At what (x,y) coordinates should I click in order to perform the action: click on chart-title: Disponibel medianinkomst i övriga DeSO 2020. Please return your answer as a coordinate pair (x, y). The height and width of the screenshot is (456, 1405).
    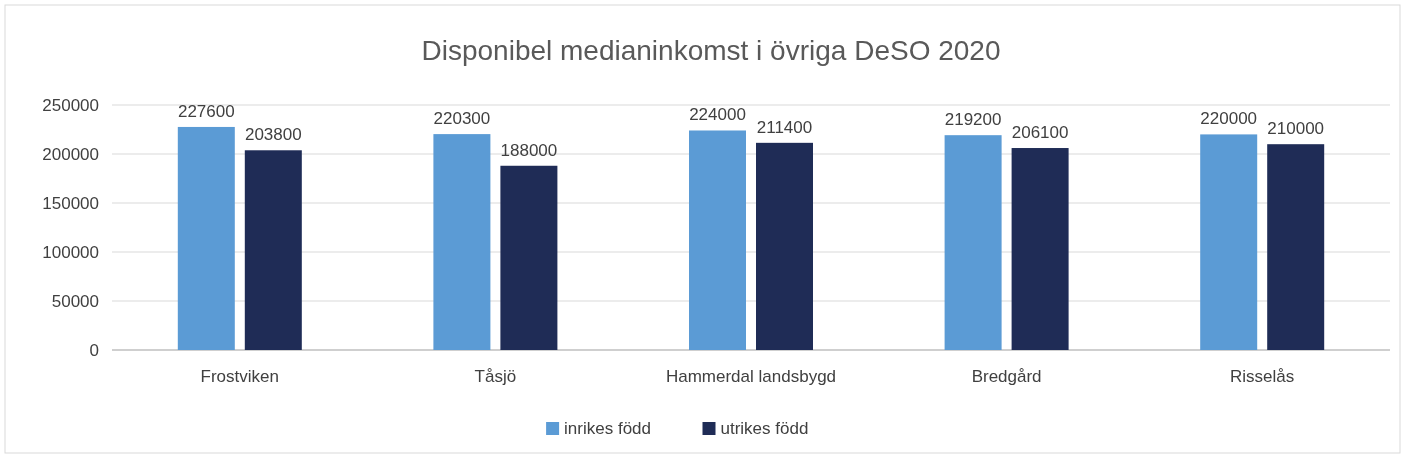
    Looking at the image, I should click on (711, 50).